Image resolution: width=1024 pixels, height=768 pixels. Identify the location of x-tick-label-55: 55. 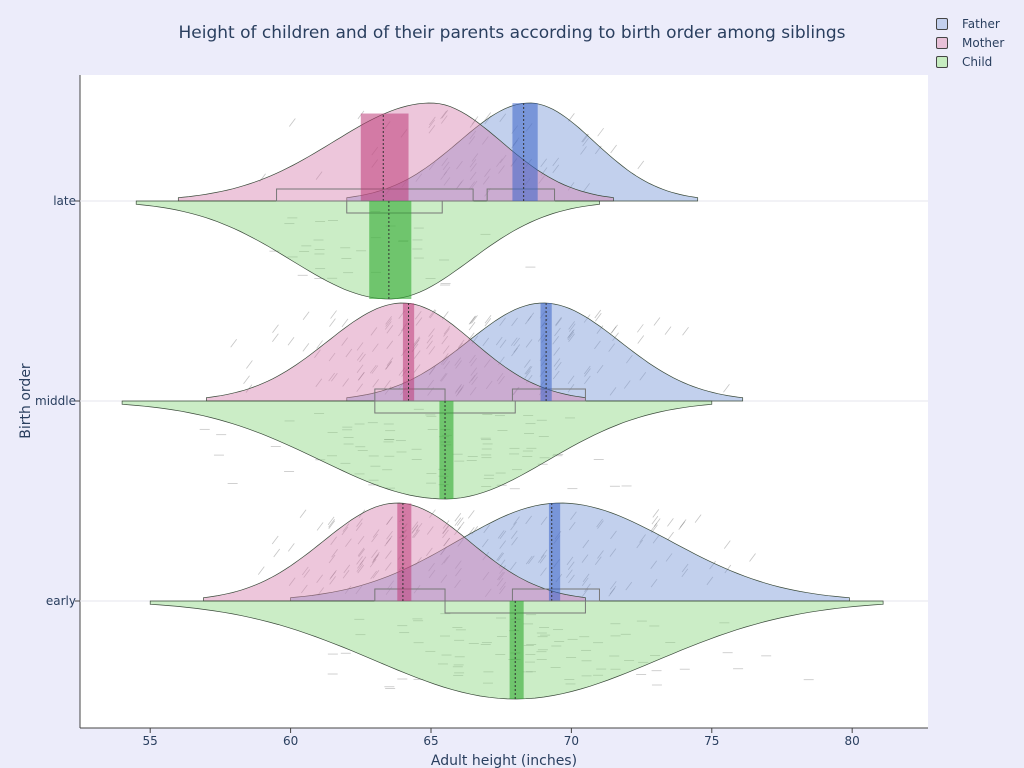
(150, 741).